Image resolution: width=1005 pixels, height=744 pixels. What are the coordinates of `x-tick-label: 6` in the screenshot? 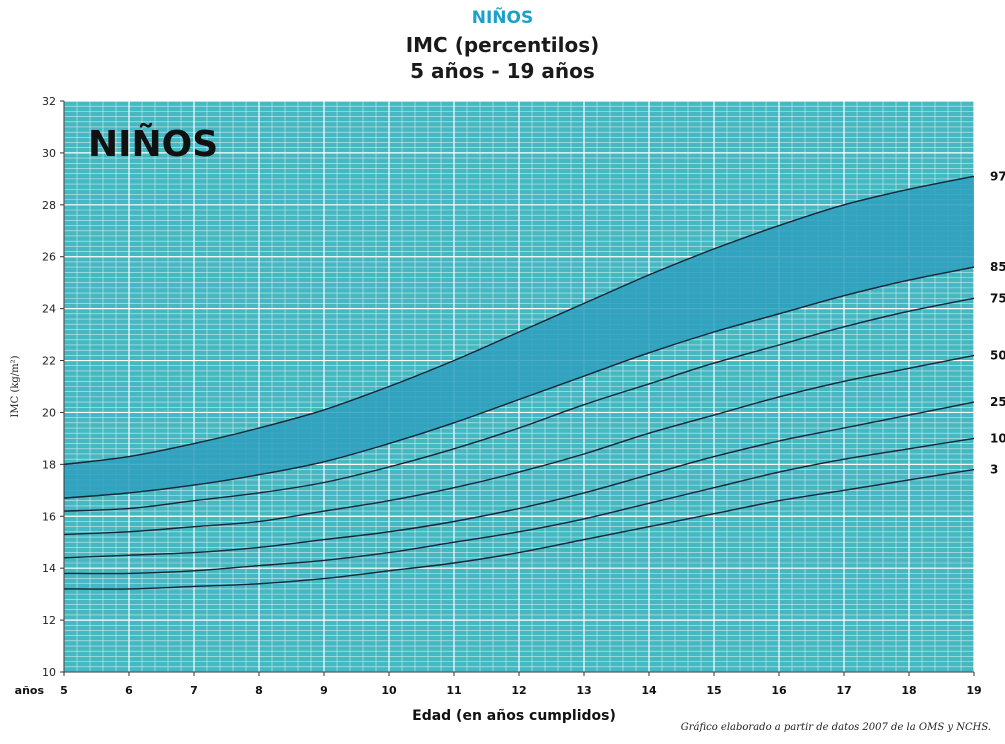 It's located at (129, 690).